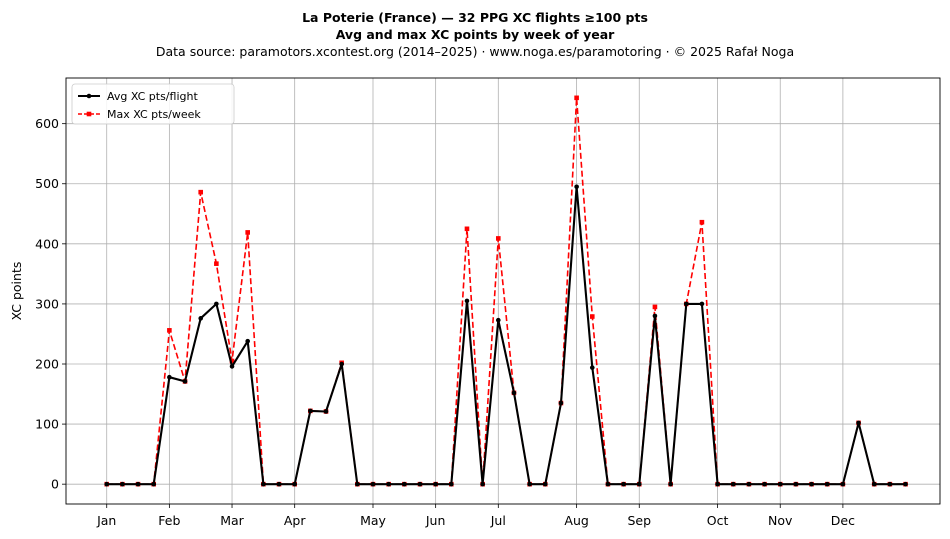  Describe the element at coordinates (169, 520) in the screenshot. I see `x-tick-label: Feb` at that location.